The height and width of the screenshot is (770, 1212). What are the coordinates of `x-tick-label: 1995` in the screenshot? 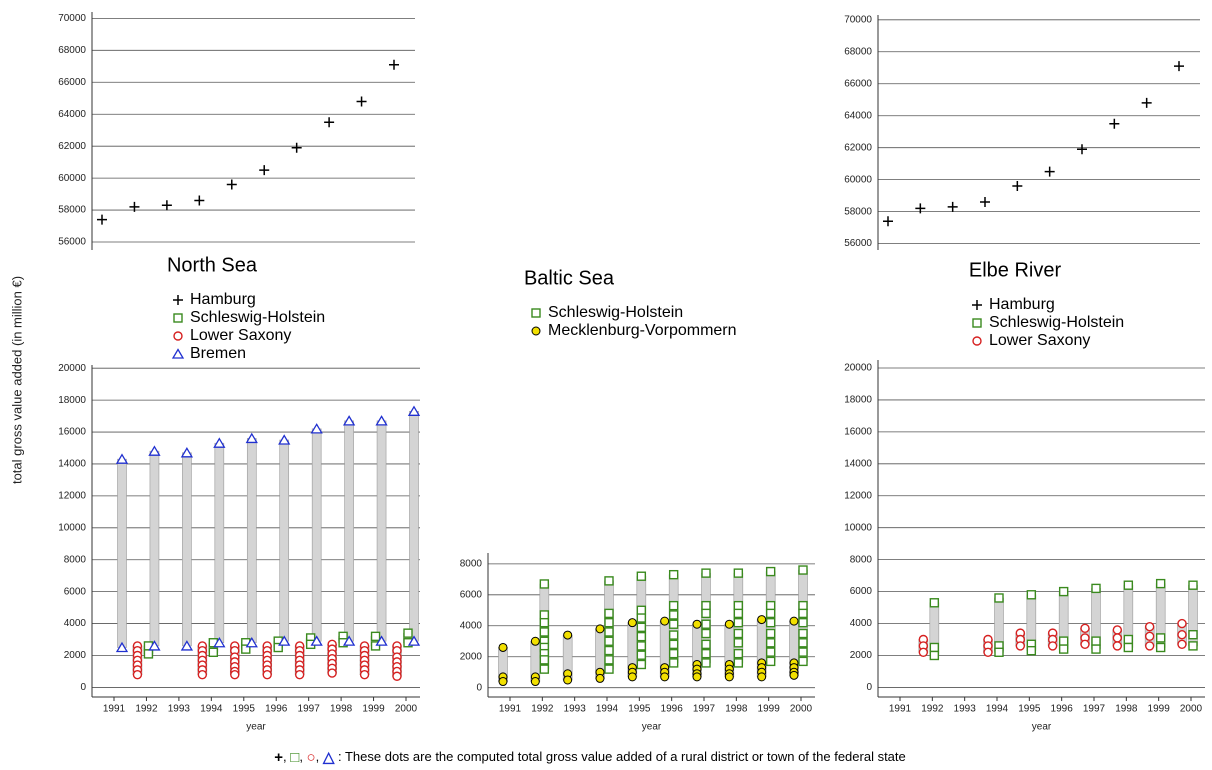 It's located at (1029, 709).